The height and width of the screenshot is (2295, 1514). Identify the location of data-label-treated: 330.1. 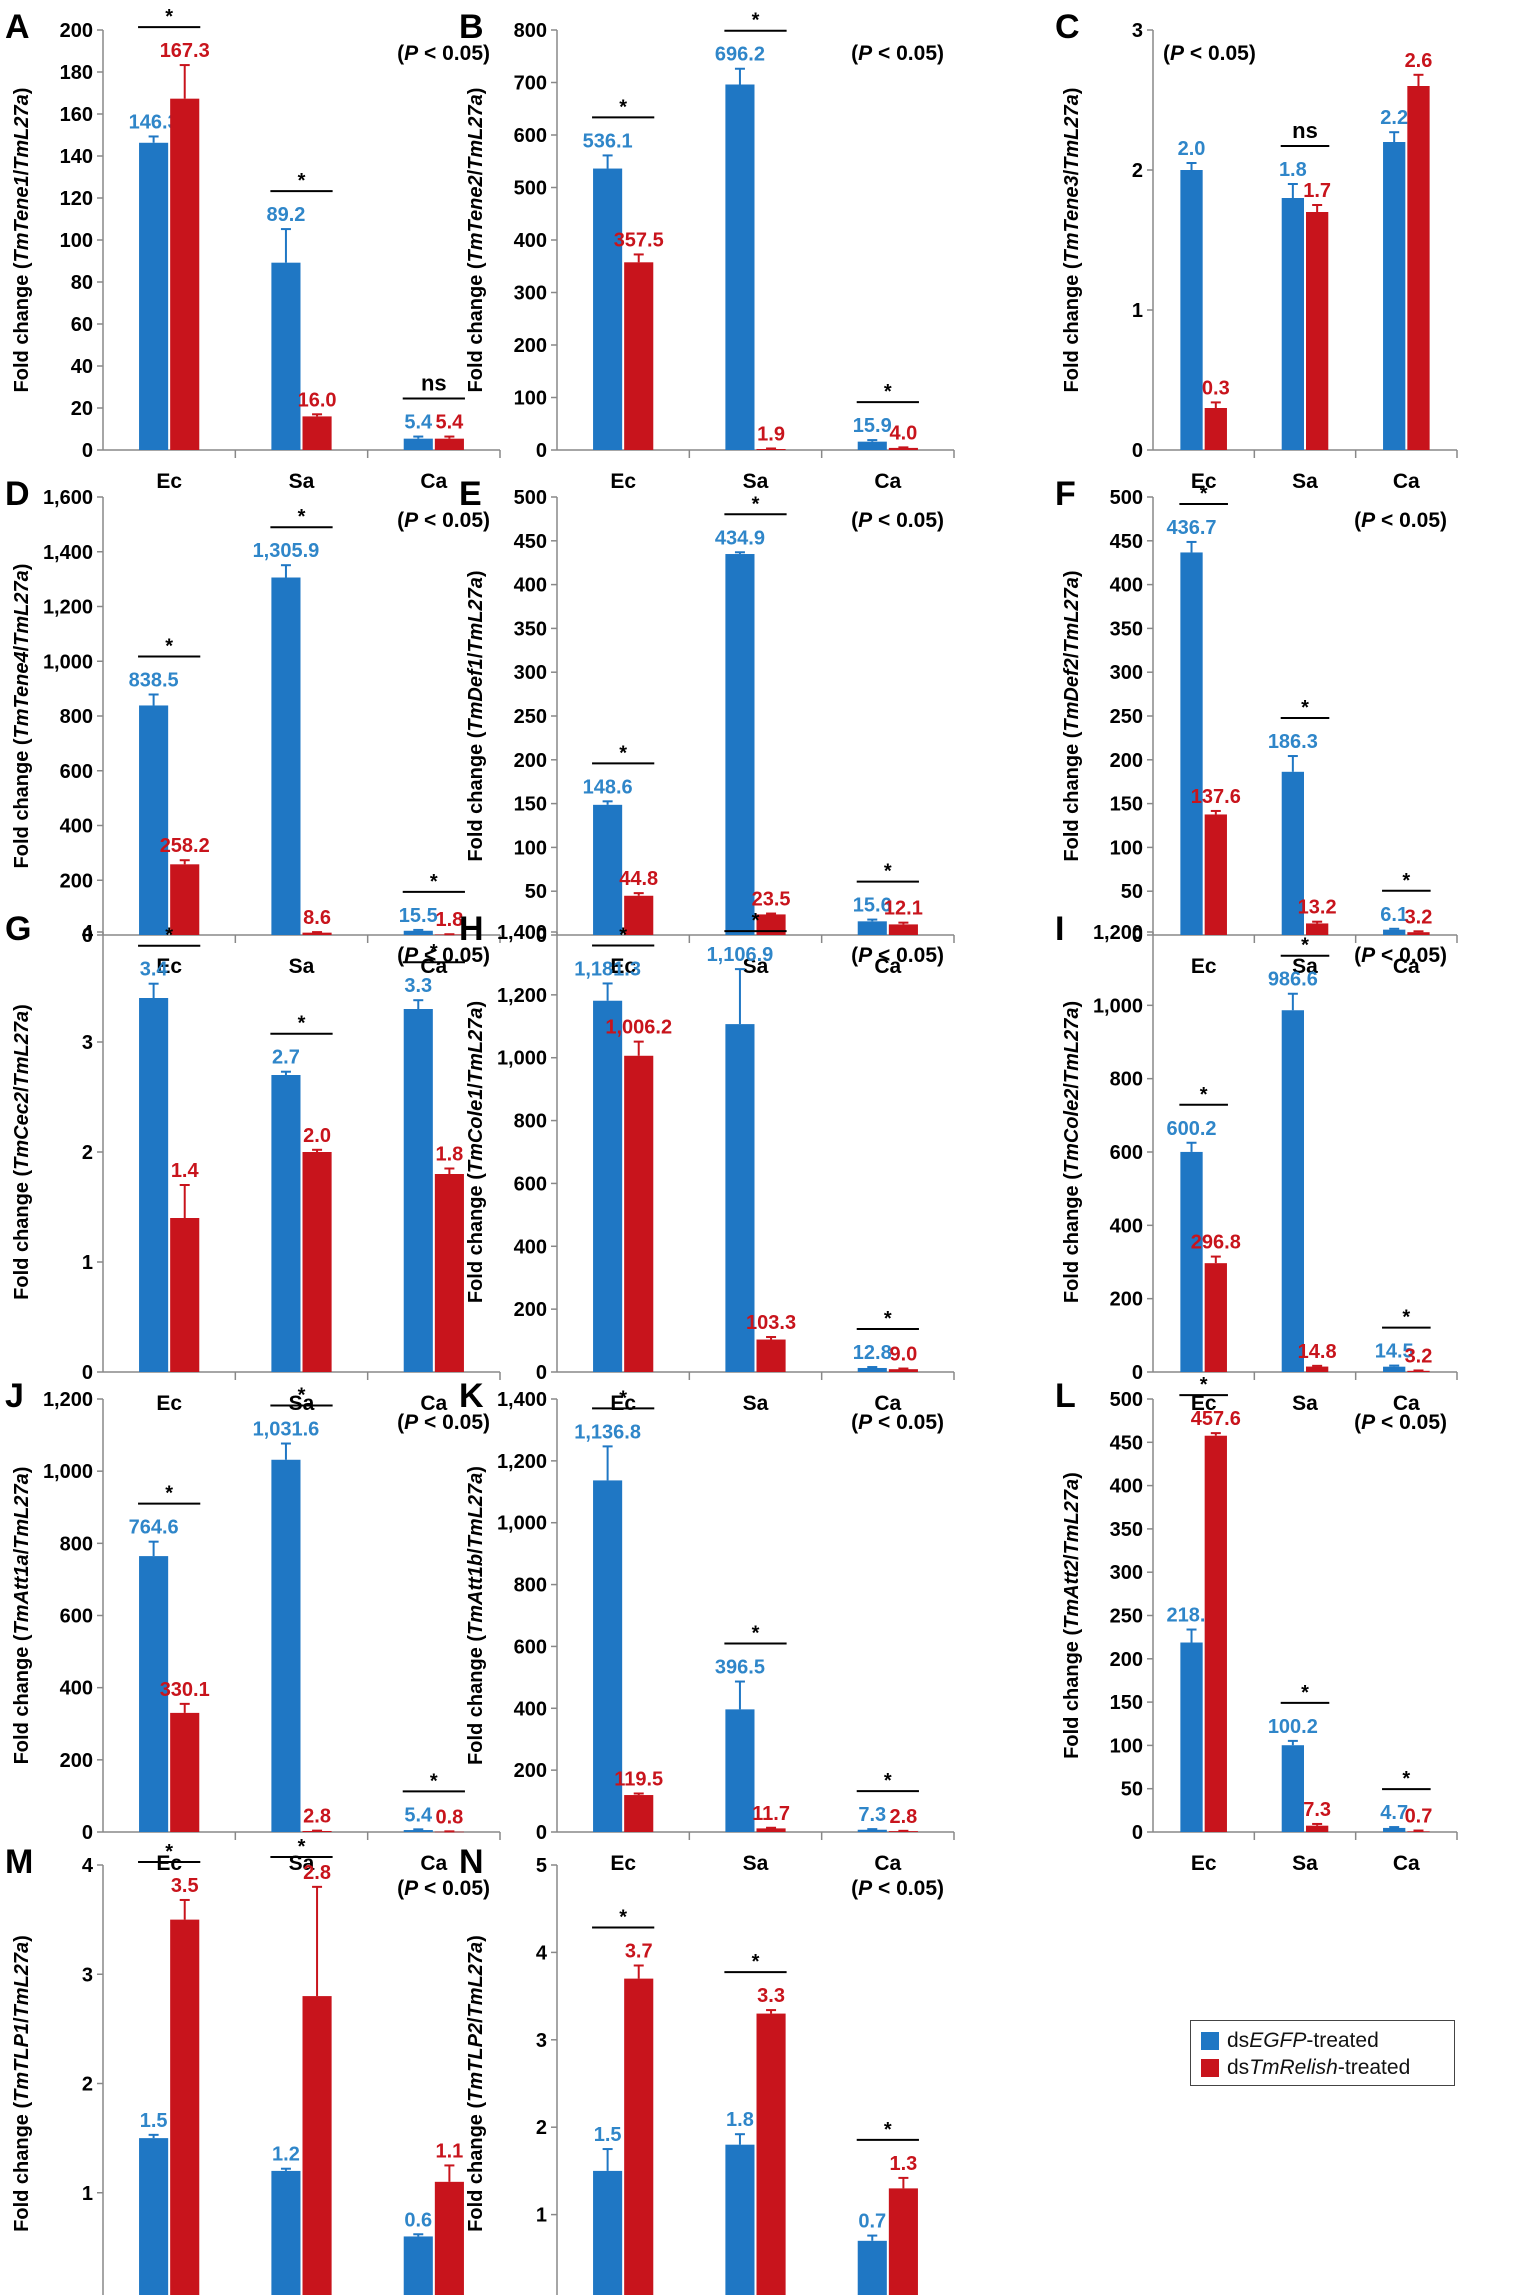
(185, 1690).